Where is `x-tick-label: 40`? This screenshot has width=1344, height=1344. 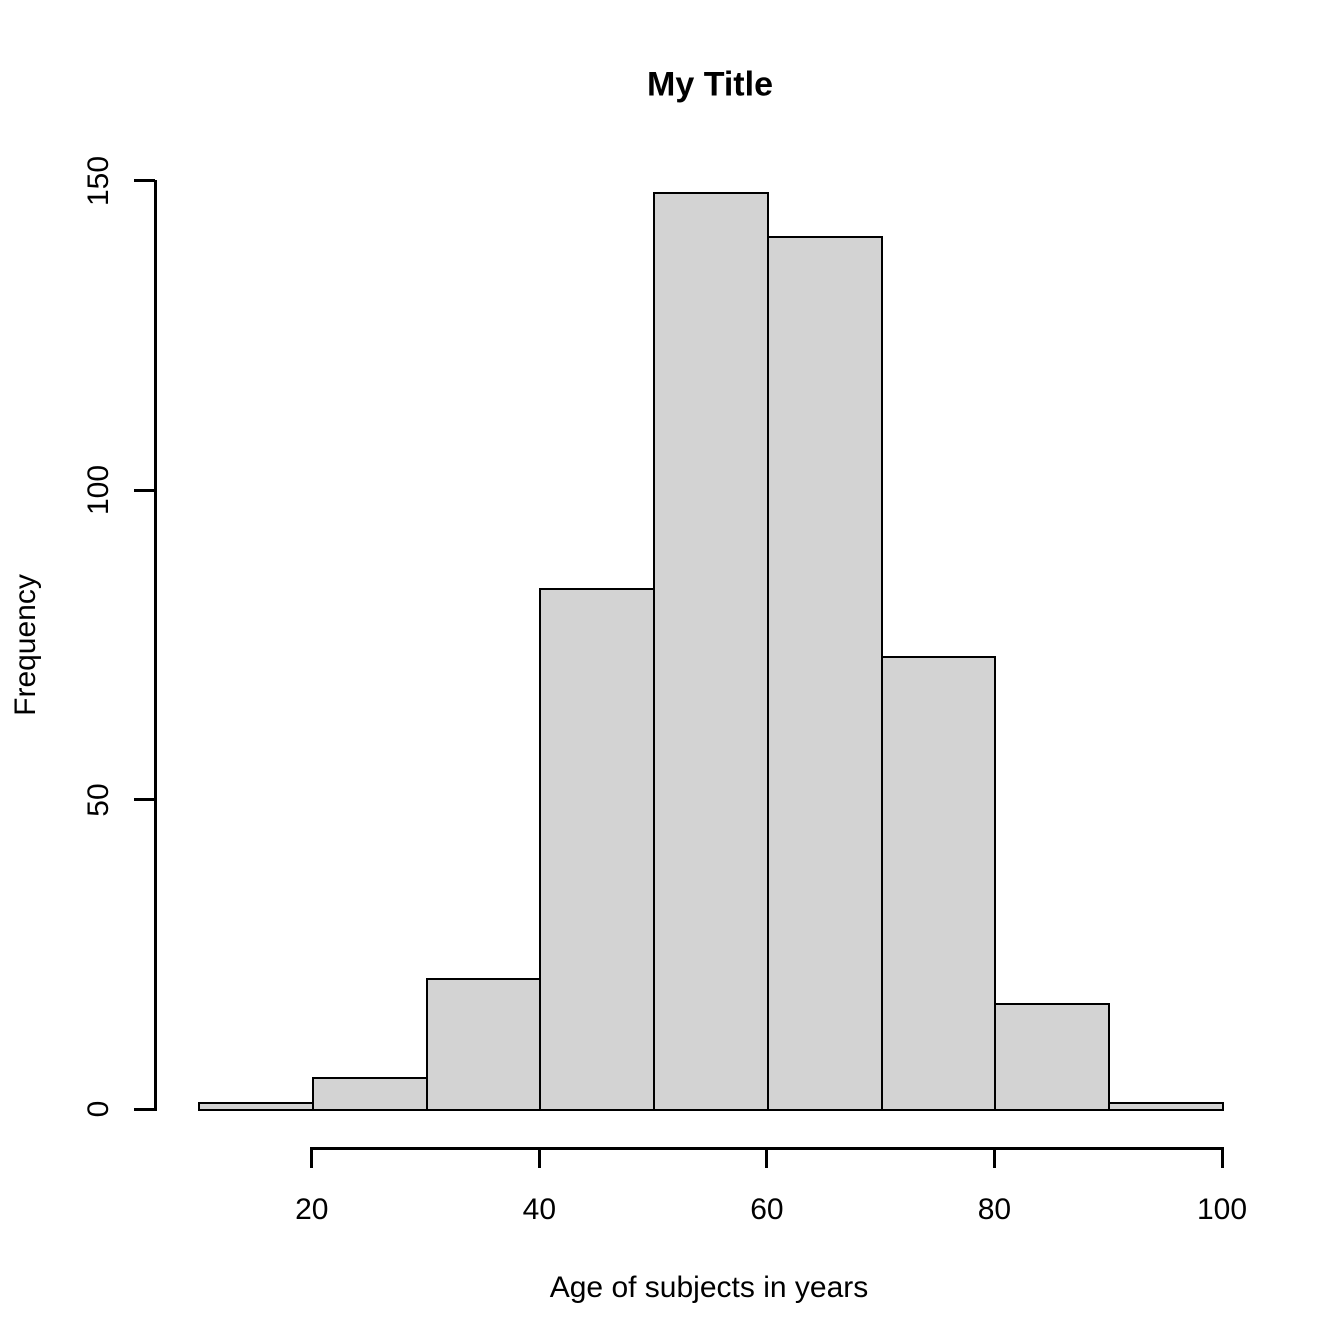 x-tick-label: 40 is located at coordinates (539, 1209).